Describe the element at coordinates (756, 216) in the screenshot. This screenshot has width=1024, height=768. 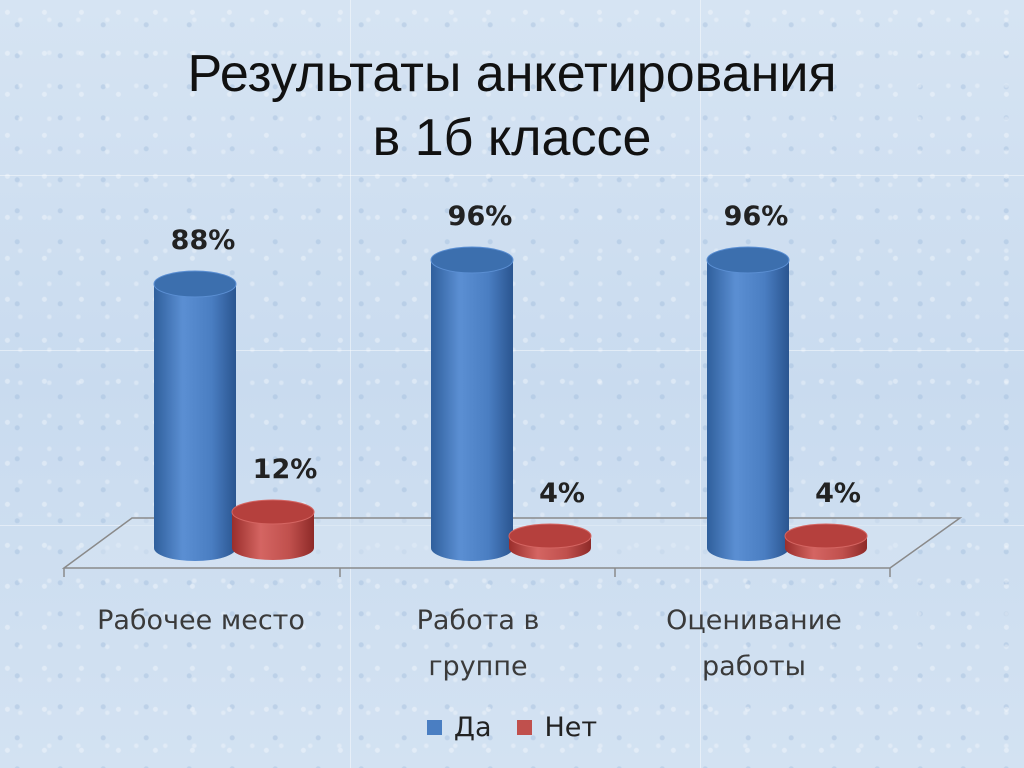
I see `data-label-yes-2: 96%` at that location.